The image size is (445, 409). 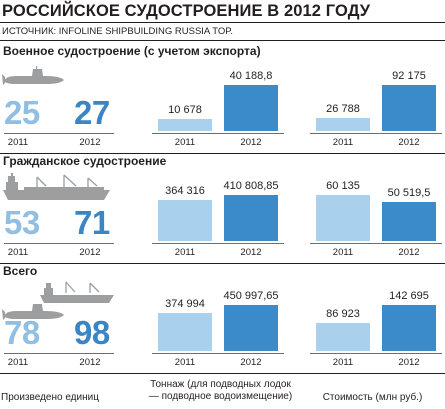 I want to click on tonnage-value-label: 410 808,85, so click(x=251, y=186).